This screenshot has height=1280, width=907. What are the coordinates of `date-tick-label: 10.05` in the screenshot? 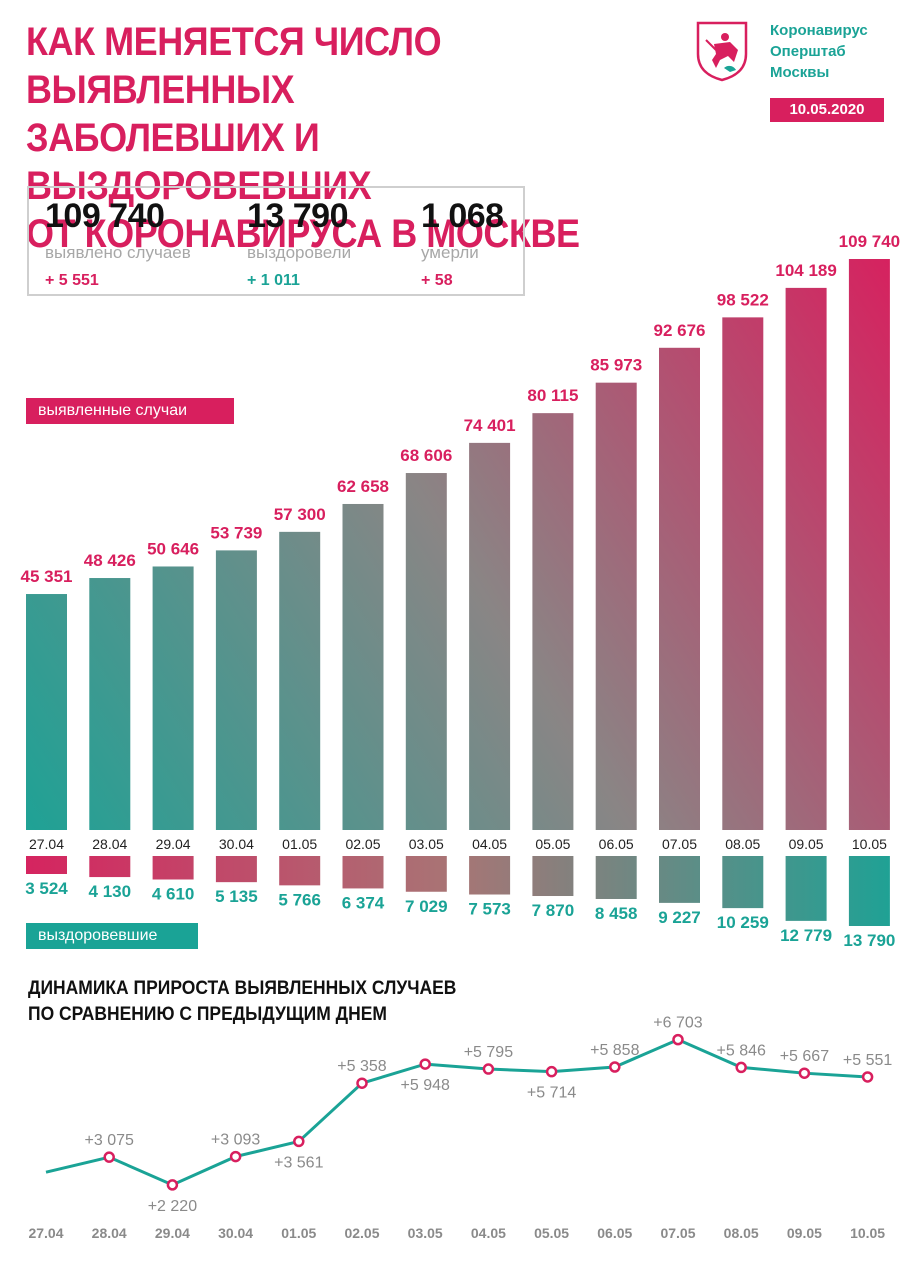 It's located at (869, 844).